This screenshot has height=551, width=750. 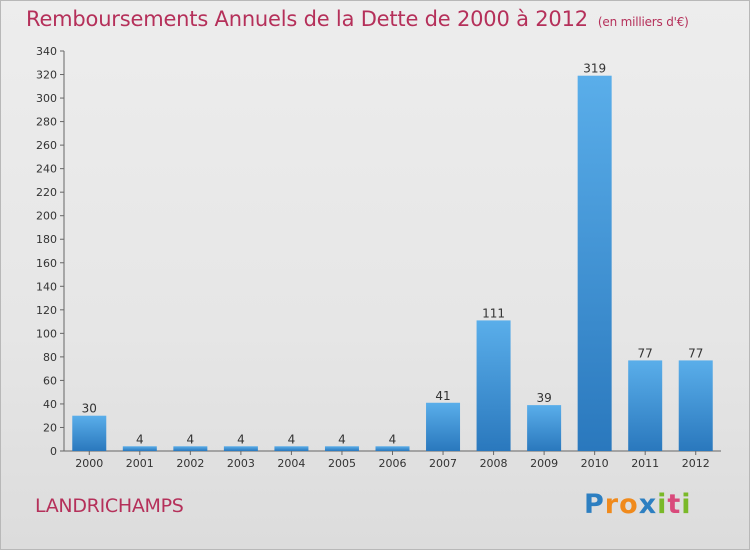 I want to click on x-tick-label-2010: 2010, so click(x=595, y=463).